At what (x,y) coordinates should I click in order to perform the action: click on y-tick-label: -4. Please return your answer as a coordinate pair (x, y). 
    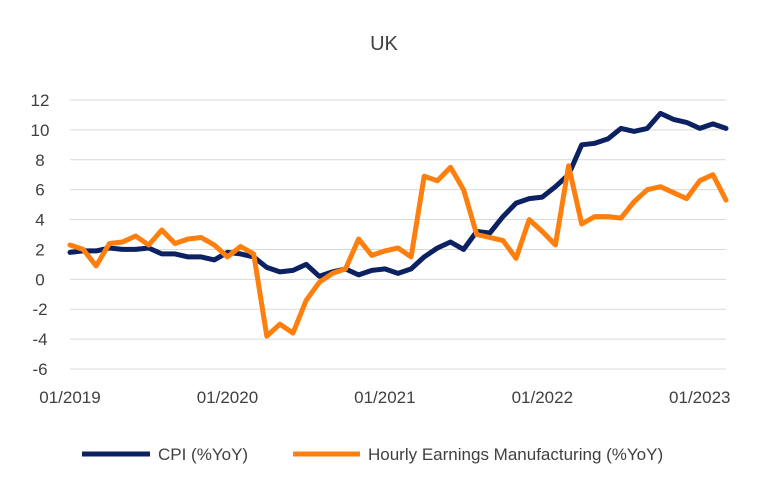
    Looking at the image, I should click on (39, 339).